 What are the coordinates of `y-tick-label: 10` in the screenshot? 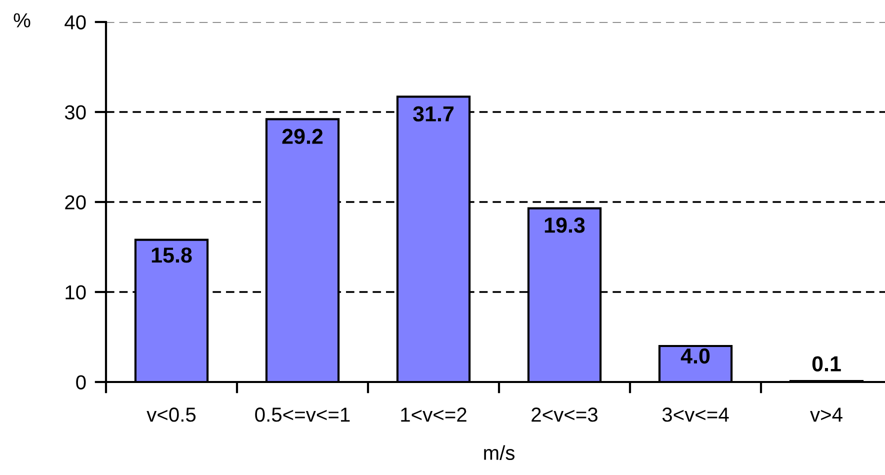 It's located at (76, 292).